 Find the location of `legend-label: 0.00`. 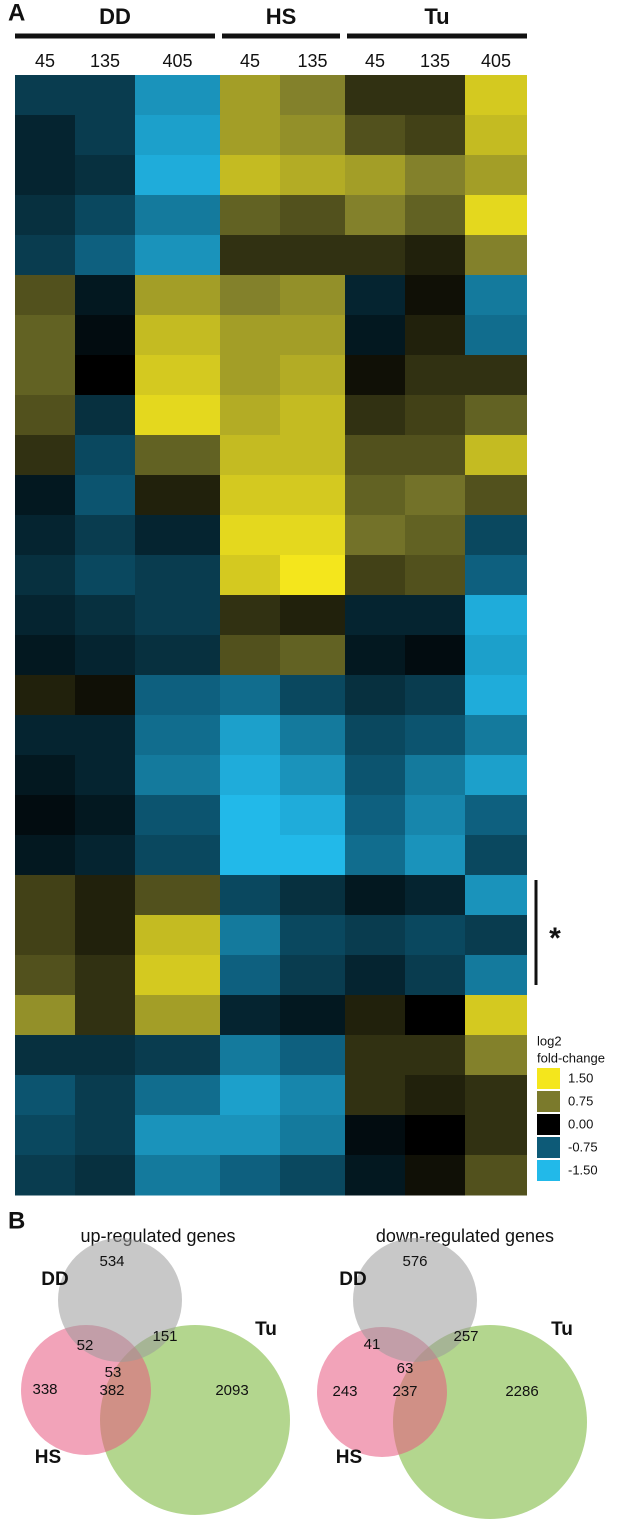

legend-label: 0.00 is located at coordinates (580, 1123).